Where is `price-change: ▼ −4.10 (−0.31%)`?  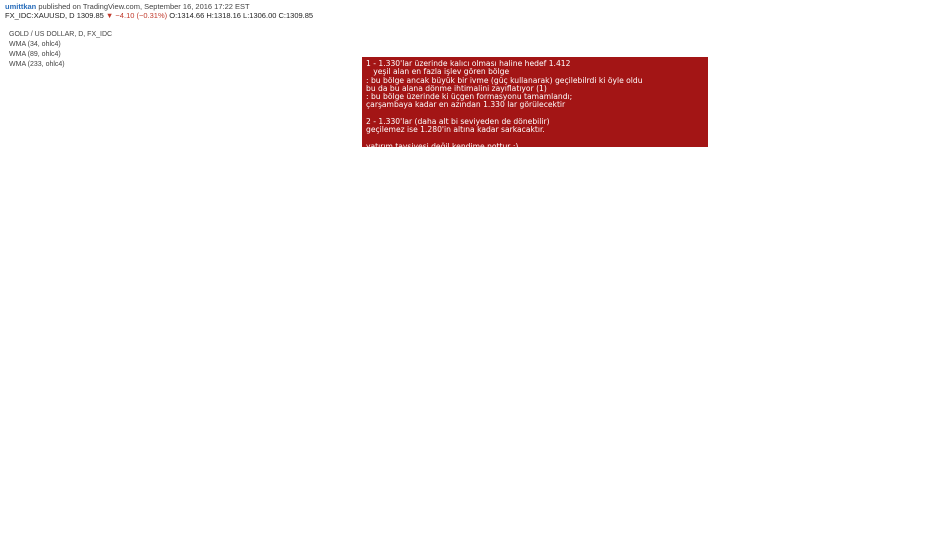
price-change: ▼ −4.10 (−0.31%) is located at coordinates (136, 15).